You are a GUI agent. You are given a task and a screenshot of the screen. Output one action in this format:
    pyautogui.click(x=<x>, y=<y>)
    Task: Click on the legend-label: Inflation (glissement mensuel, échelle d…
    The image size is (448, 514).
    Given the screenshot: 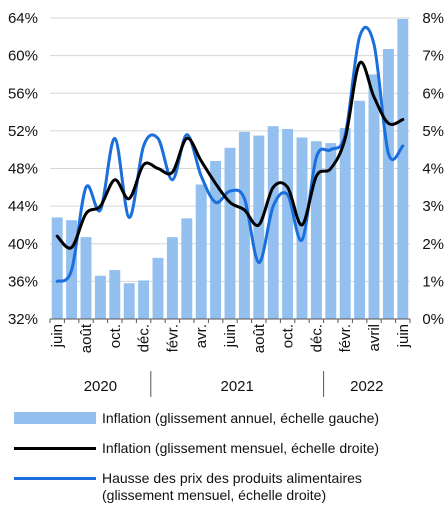 What is the action you would take?
    pyautogui.click(x=241, y=448)
    